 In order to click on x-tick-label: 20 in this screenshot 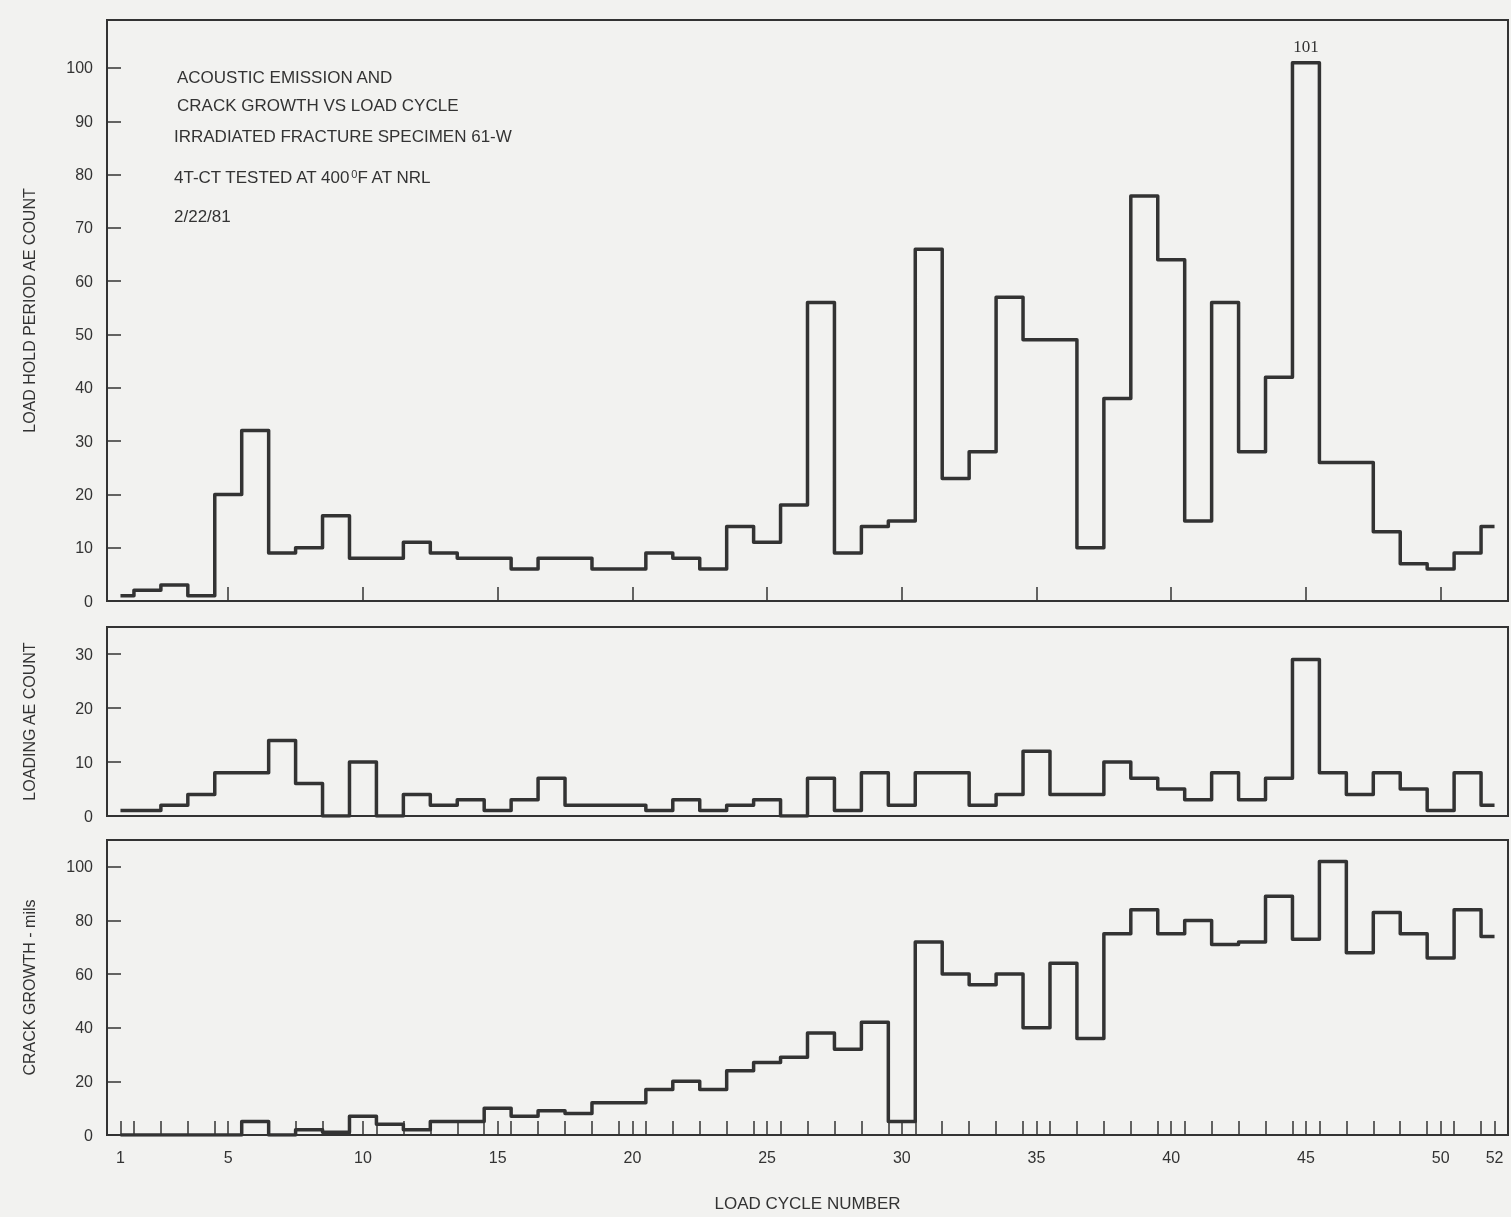, I will do `click(632, 1157)`.